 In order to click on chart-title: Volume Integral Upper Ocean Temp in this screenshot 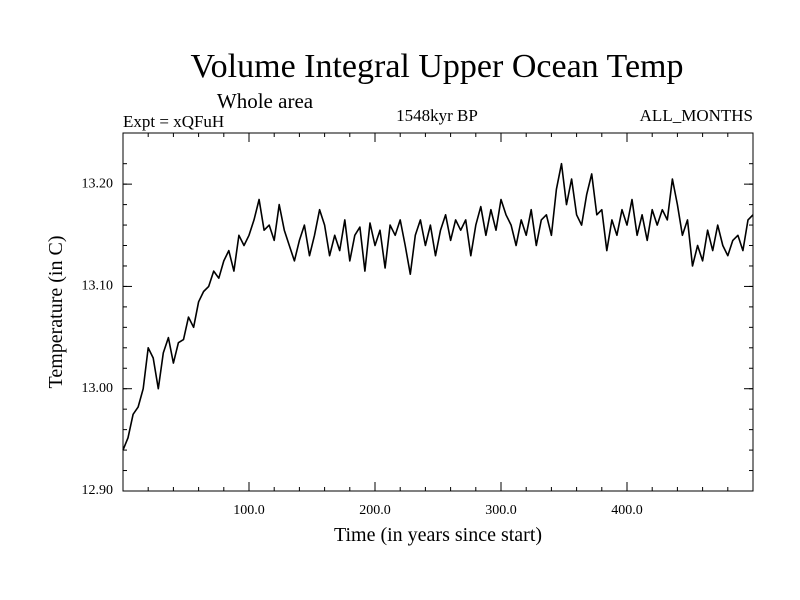, I will do `click(437, 66)`.